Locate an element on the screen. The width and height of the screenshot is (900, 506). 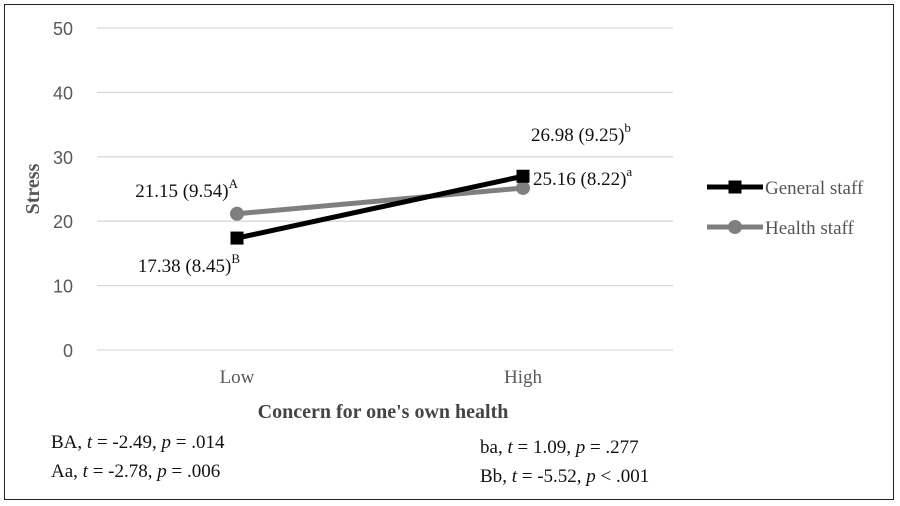
data-label: 26.98 (9.25)b is located at coordinates (581, 133).